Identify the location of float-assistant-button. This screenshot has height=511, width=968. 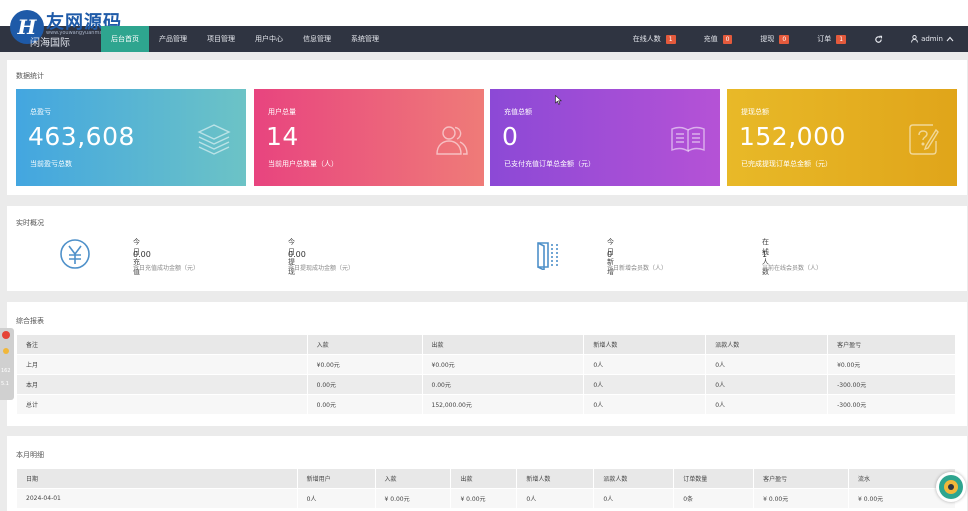
(951, 487).